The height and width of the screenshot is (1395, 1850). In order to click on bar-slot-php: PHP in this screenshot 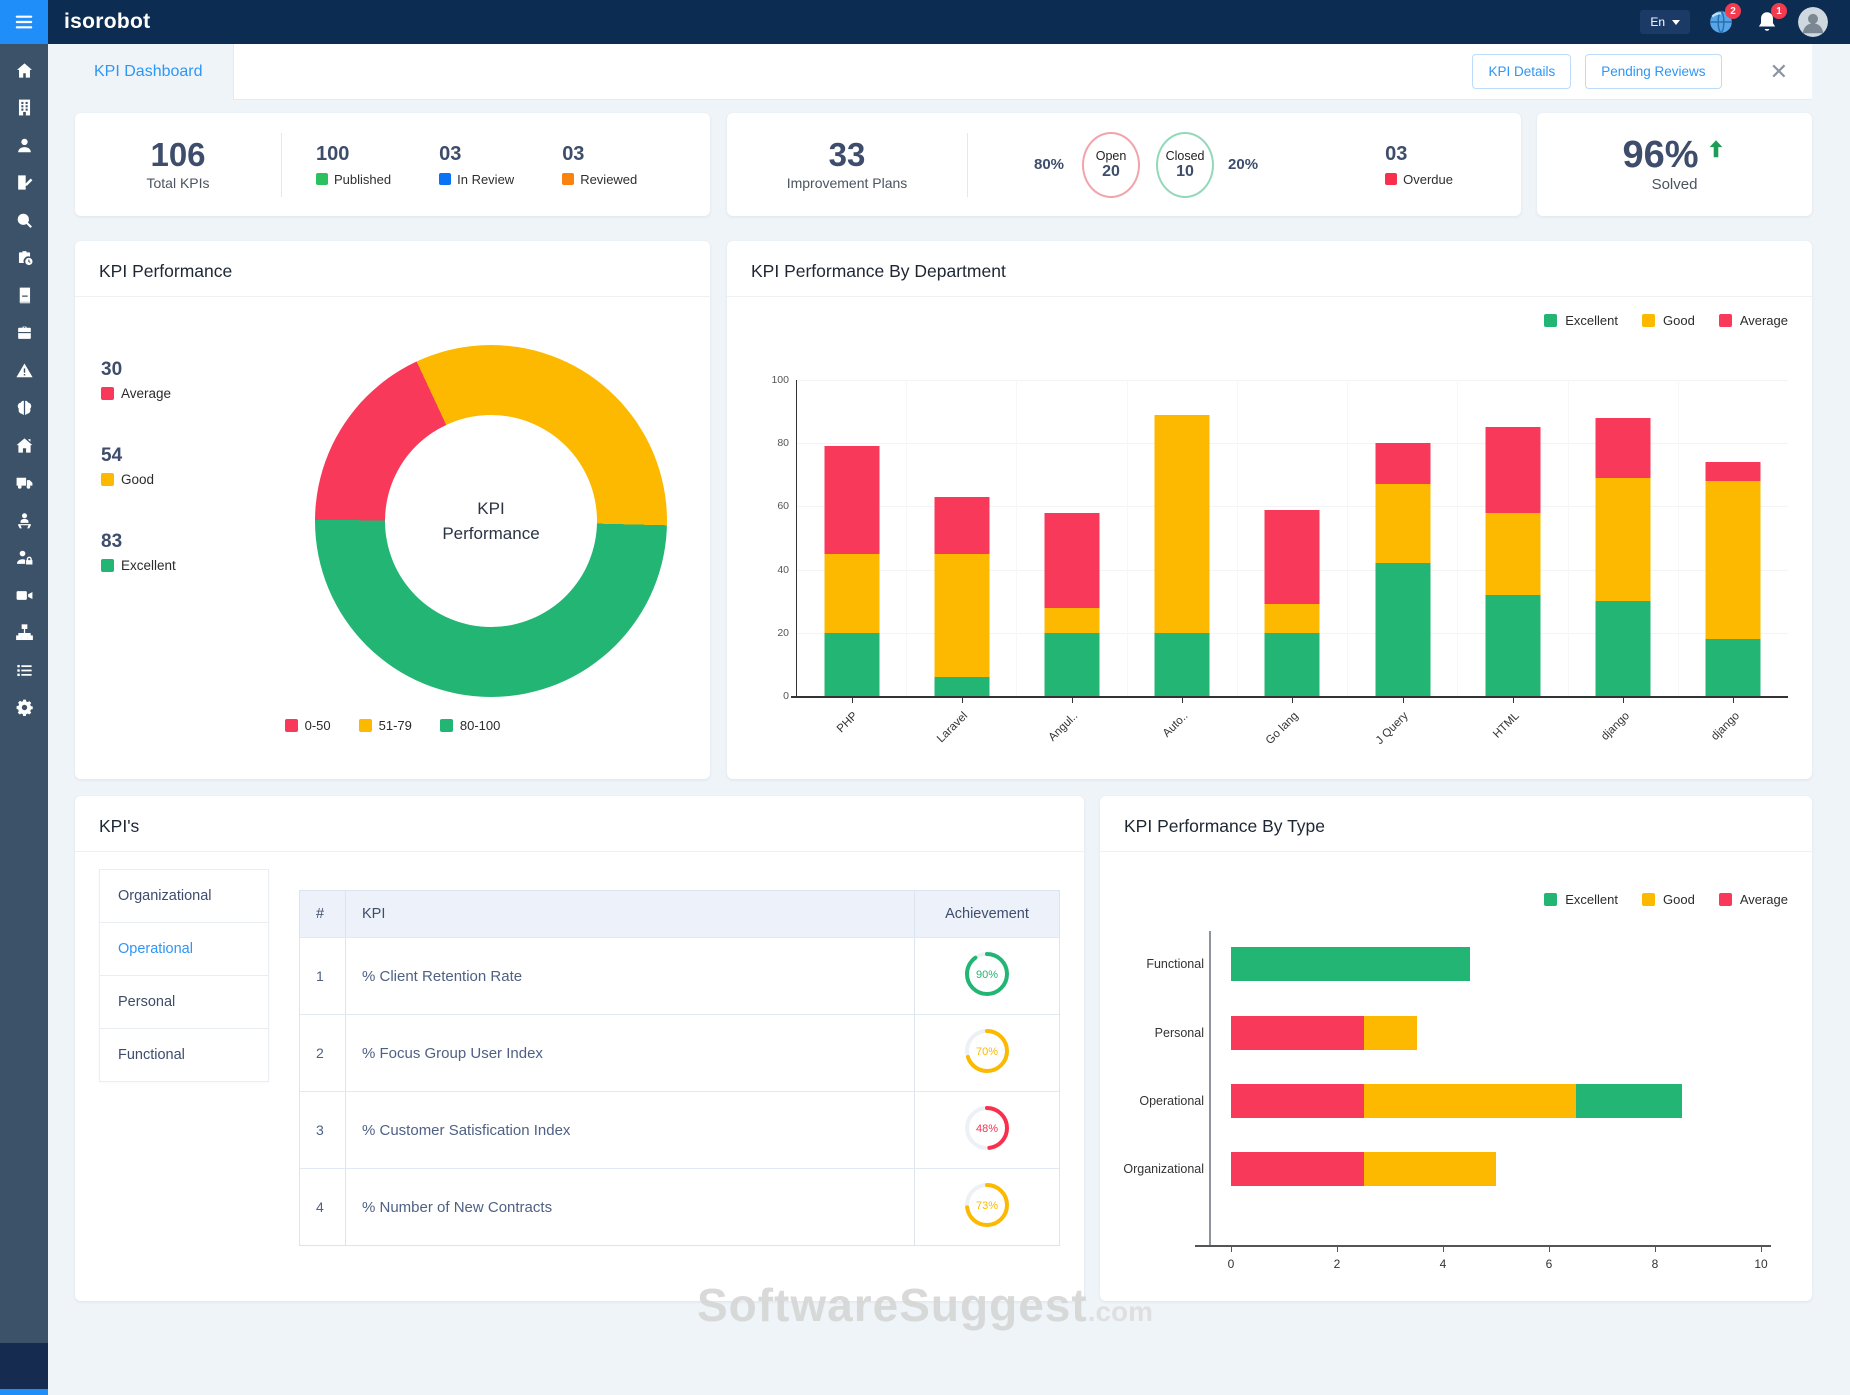, I will do `click(851, 557)`.